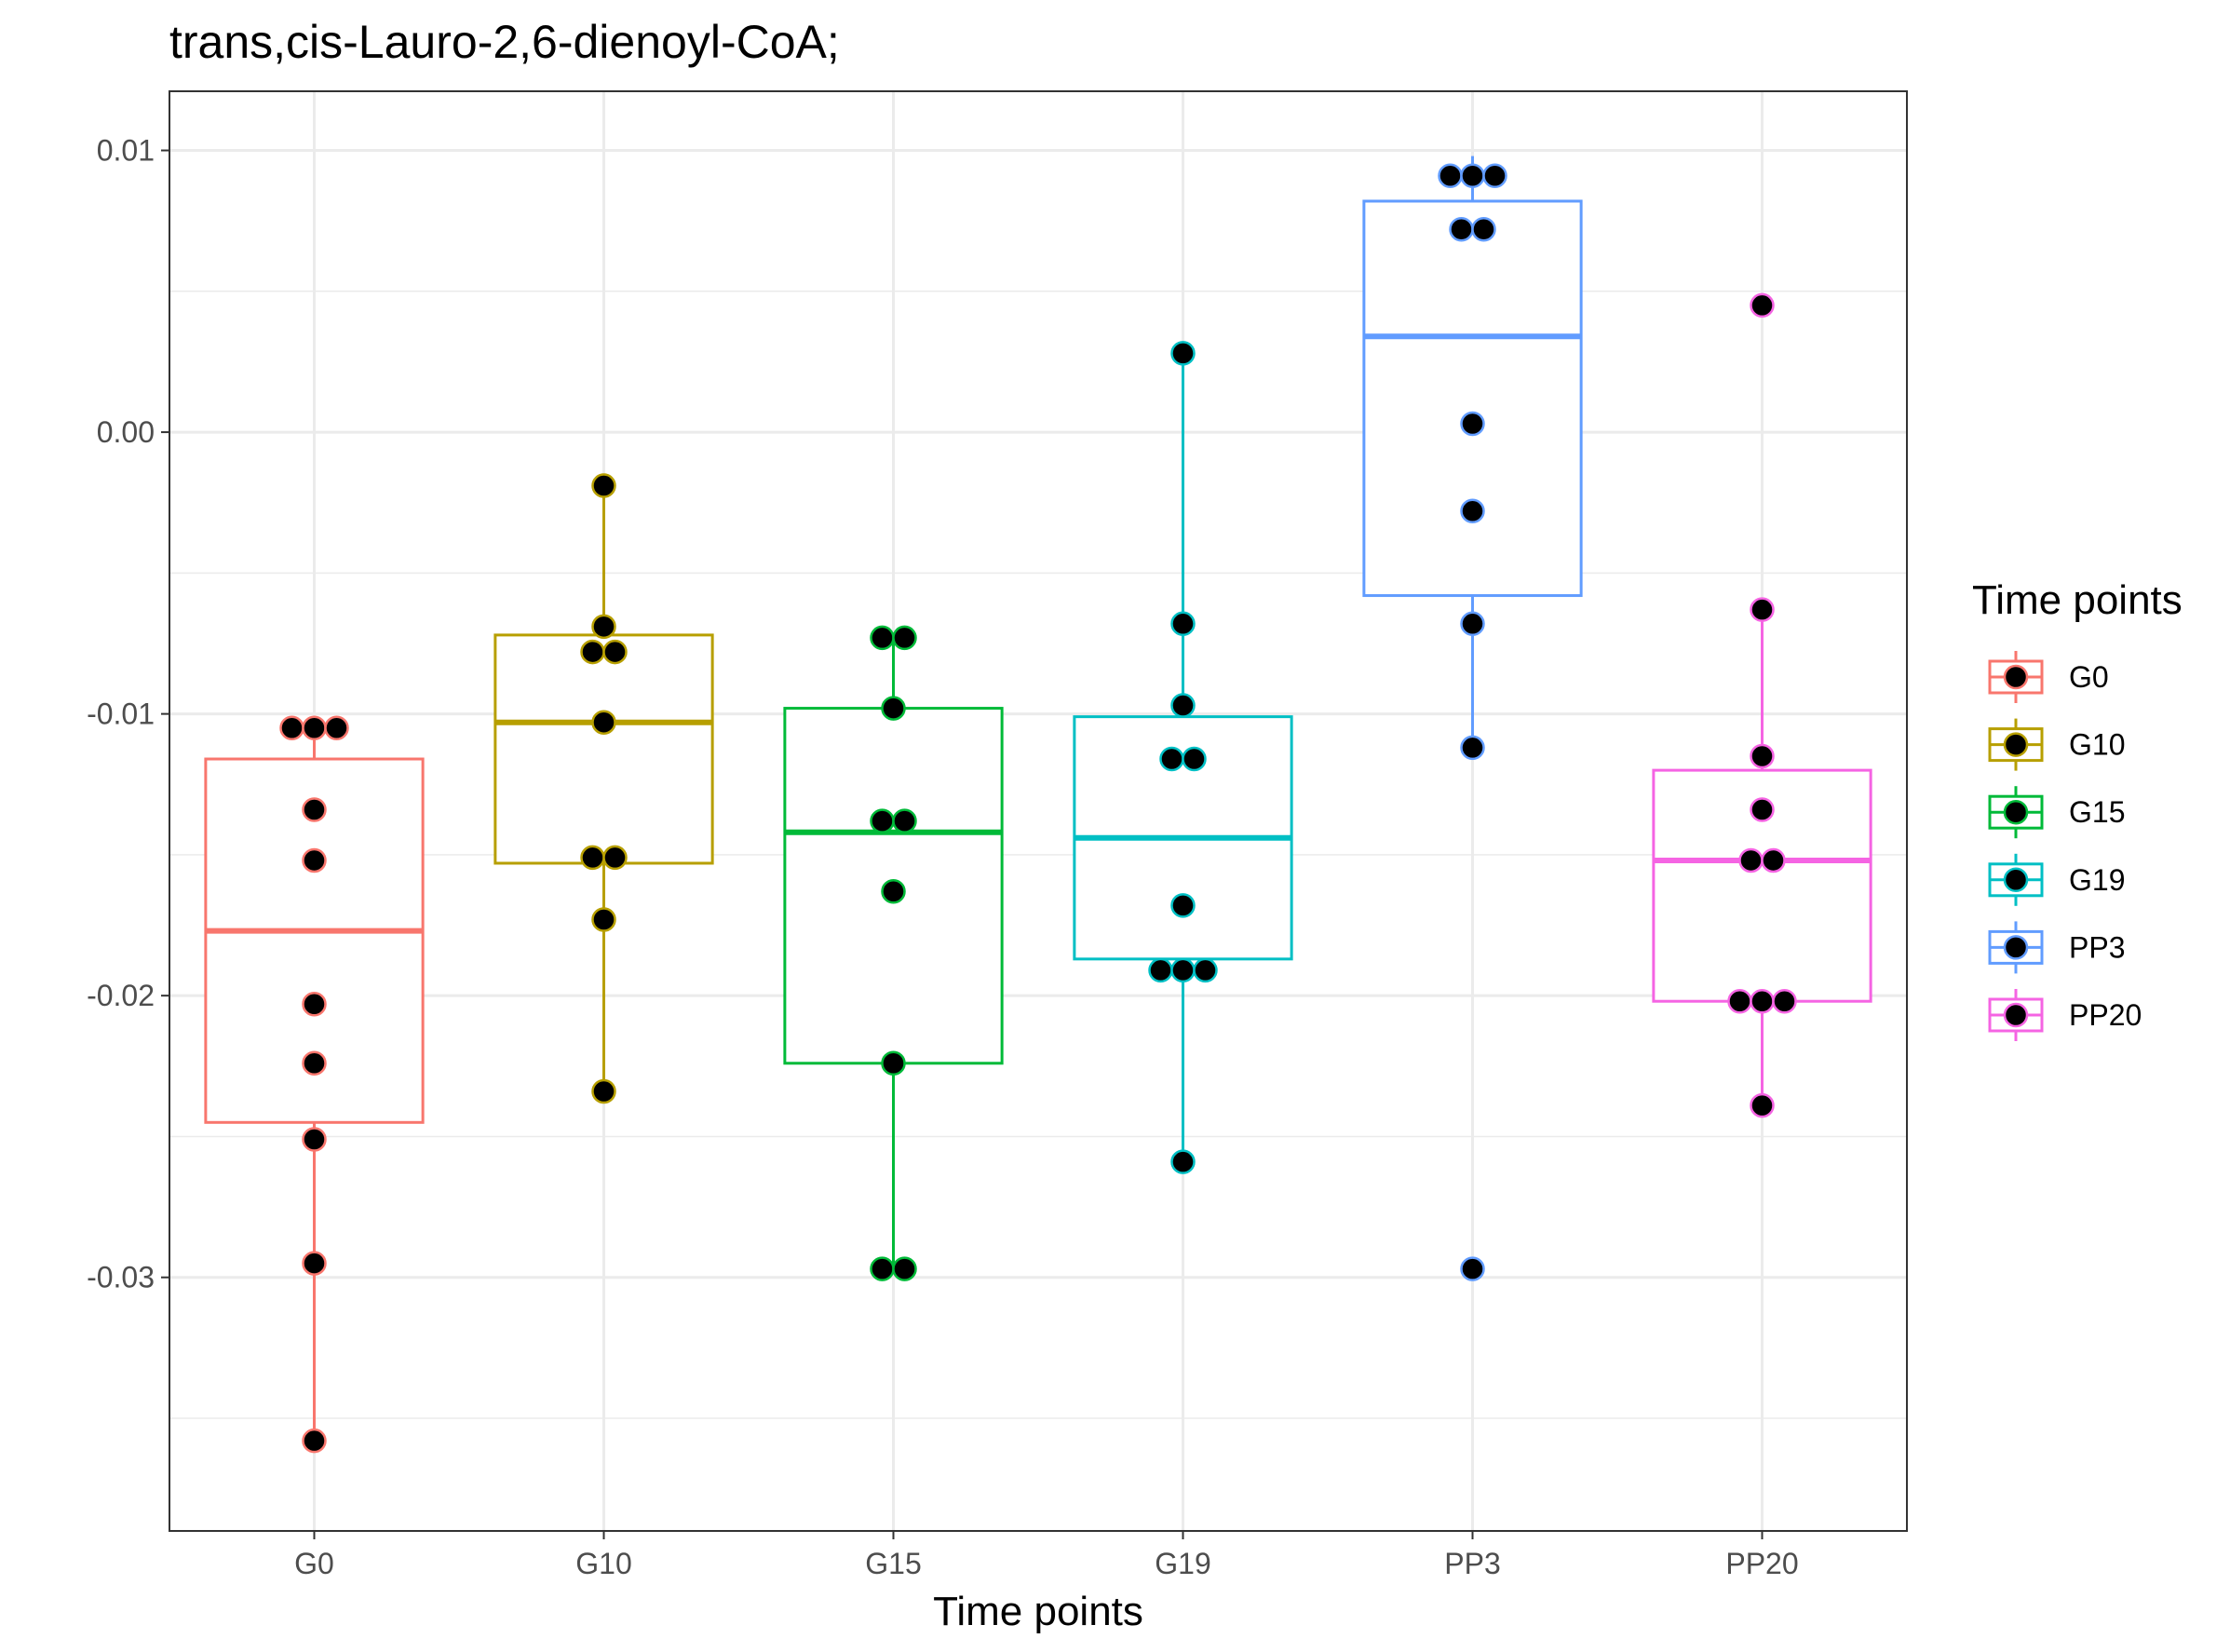 This screenshot has width=2230, height=1652. What do you see at coordinates (2105, 1015) in the screenshot?
I see `legend-label: PP20` at bounding box center [2105, 1015].